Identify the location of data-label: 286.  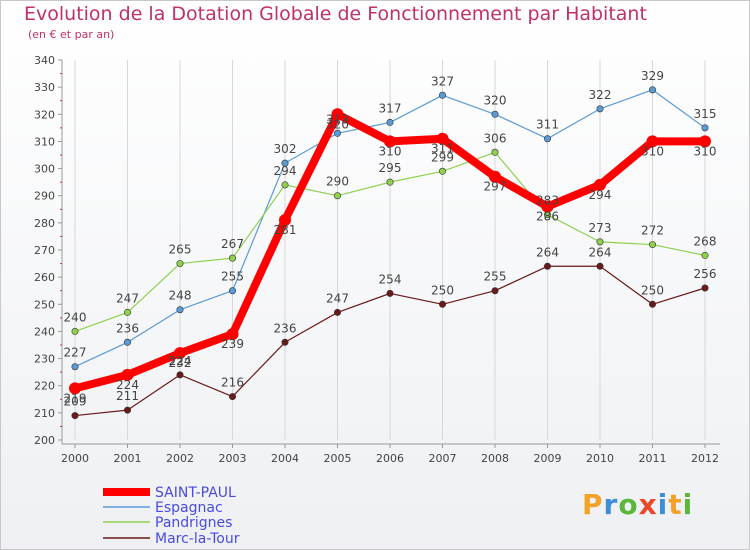
(547, 217).